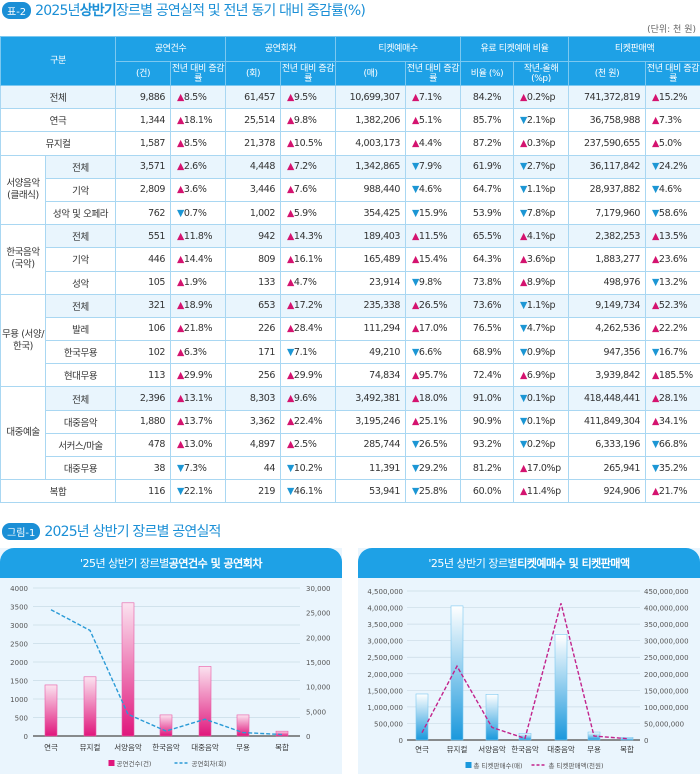 The image size is (700, 774). I want to click on change-value: 11.4%p, so click(543, 491).